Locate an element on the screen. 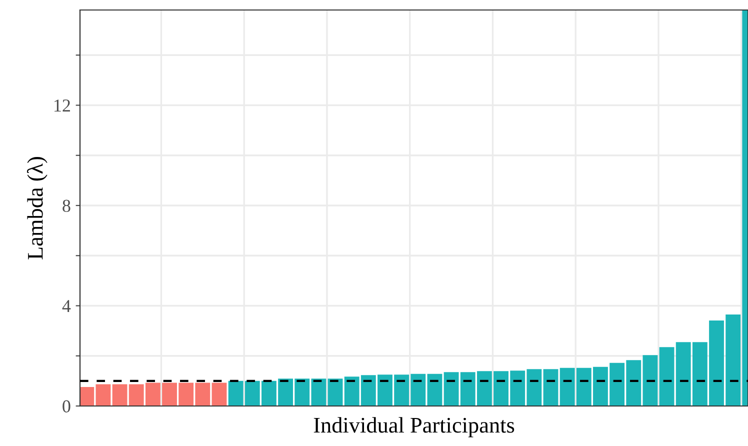 The image size is (748, 446). y-axis-title: Lambda (λ) is located at coordinates (37, 208).